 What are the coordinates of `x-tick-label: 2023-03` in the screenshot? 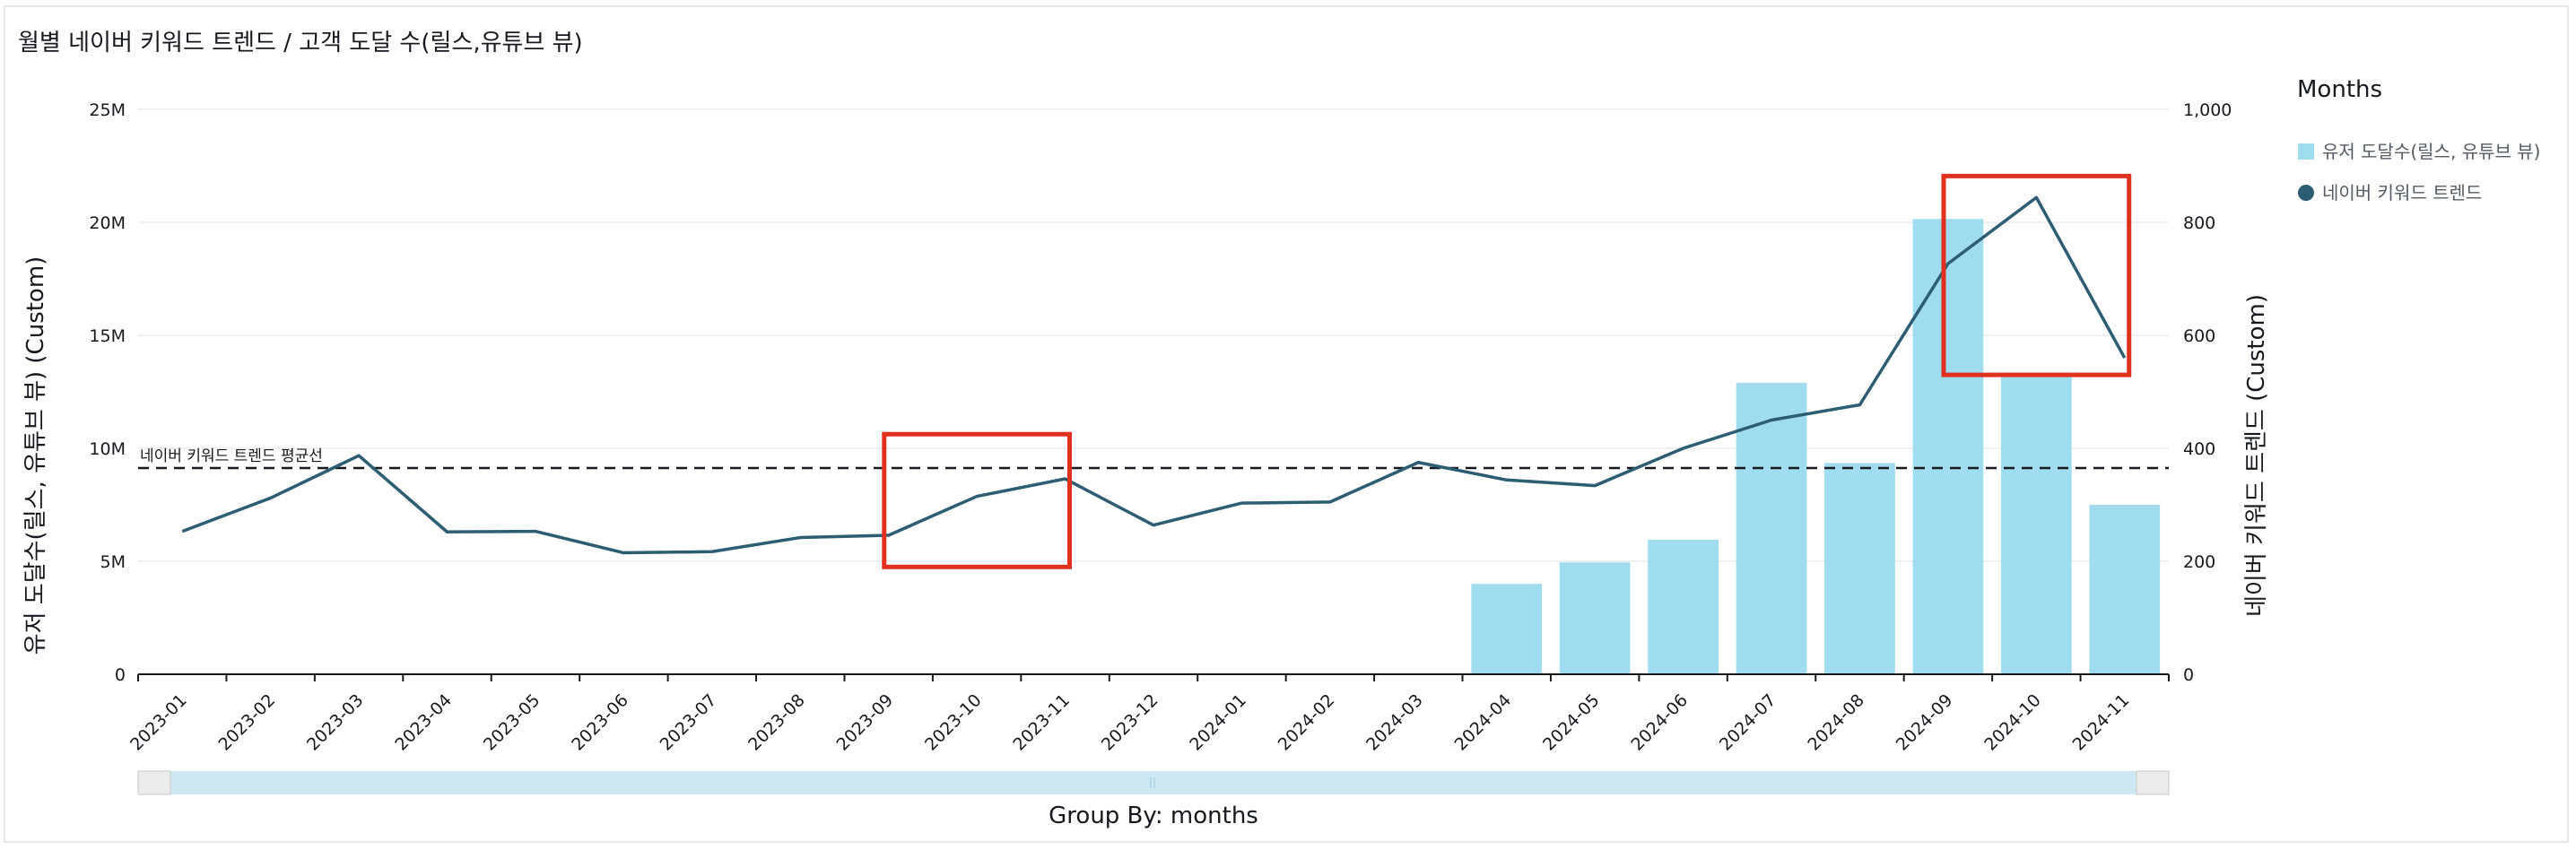 It's located at (335, 722).